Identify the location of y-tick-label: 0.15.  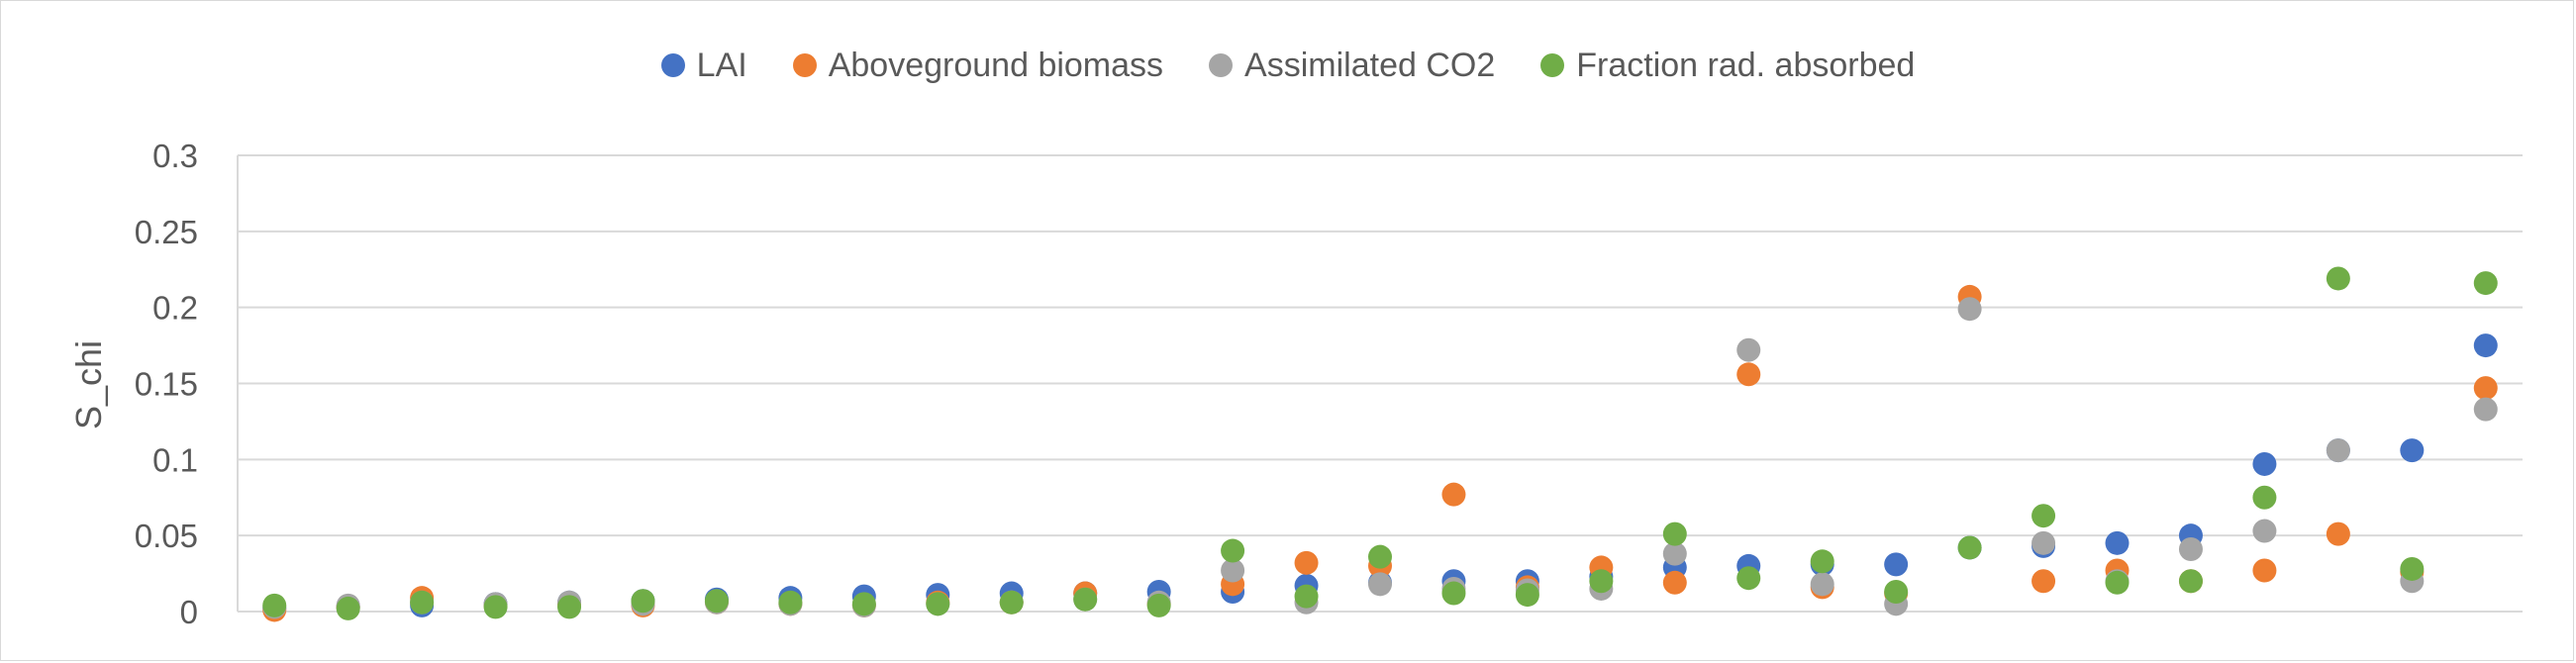
(167, 384).